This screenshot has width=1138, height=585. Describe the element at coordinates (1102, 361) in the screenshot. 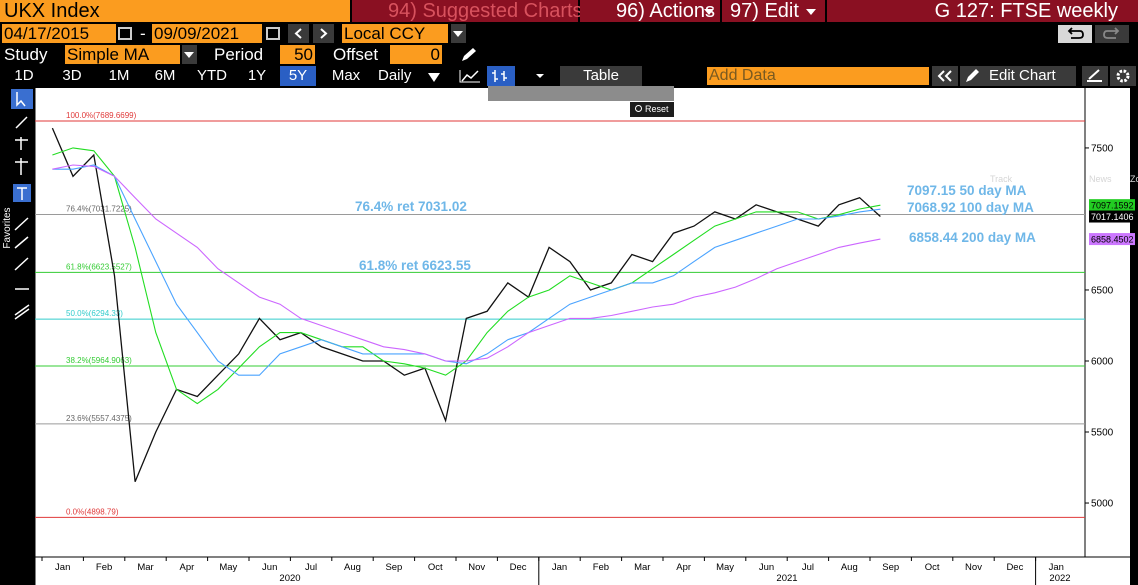

I see `y-tick-label: 6000` at that location.